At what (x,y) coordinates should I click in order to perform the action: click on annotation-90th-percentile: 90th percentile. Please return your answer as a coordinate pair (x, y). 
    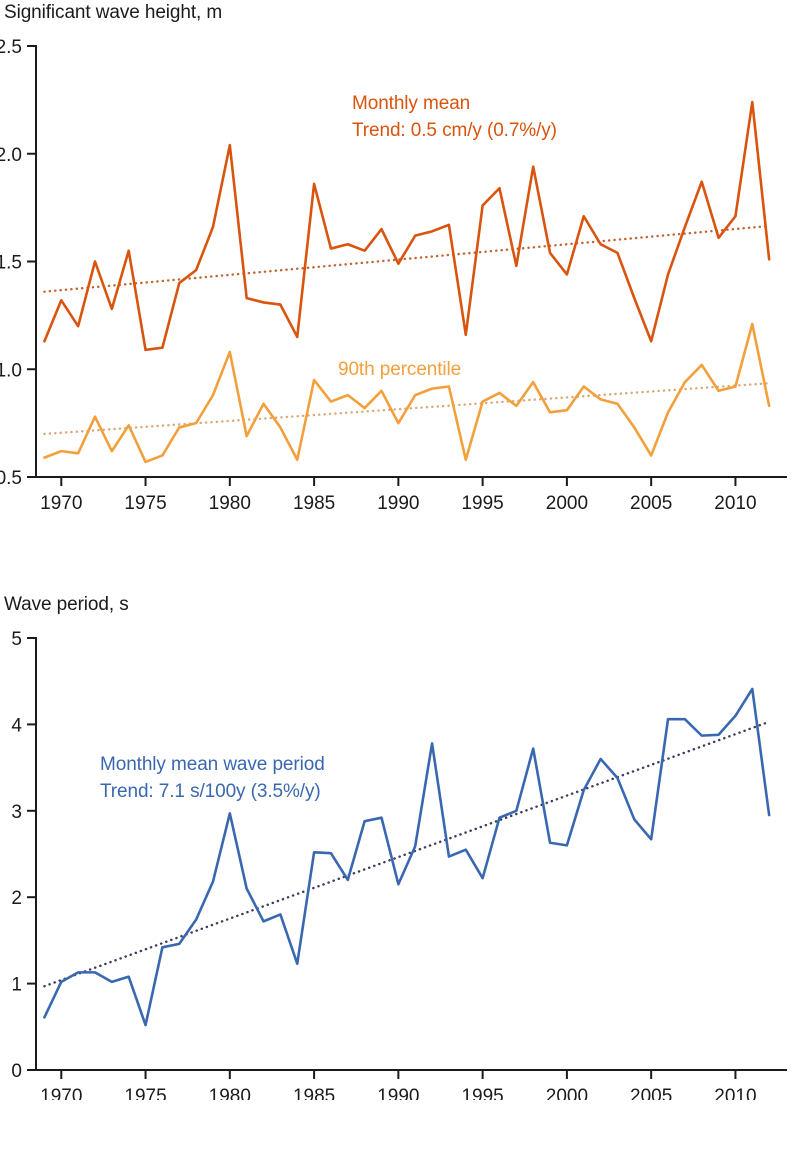
    Looking at the image, I should click on (399, 369).